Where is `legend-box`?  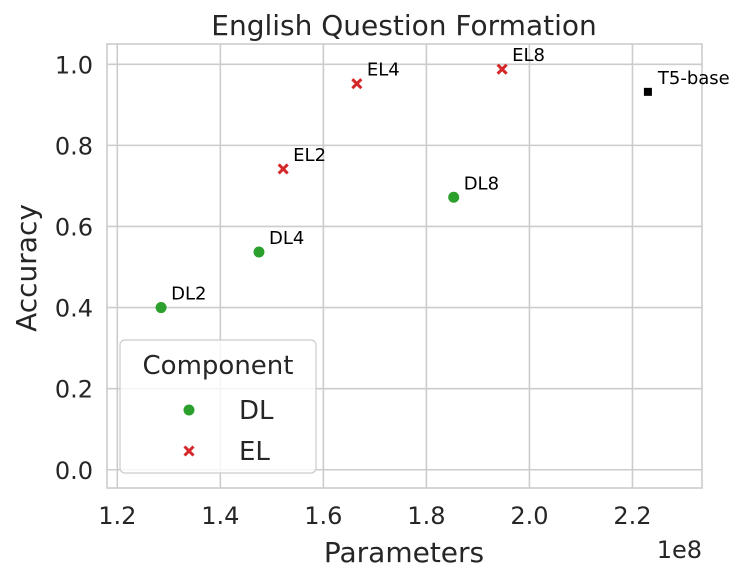 legend-box is located at coordinates (218, 406).